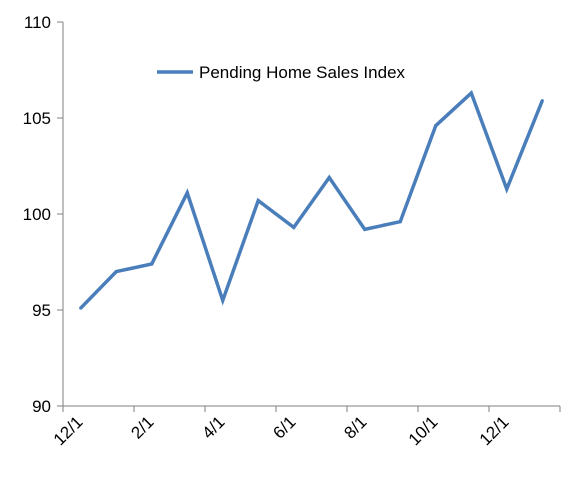 Image resolution: width=580 pixels, height=477 pixels. I want to click on y-axis: 90 95 100 105 110, so click(43, 214).